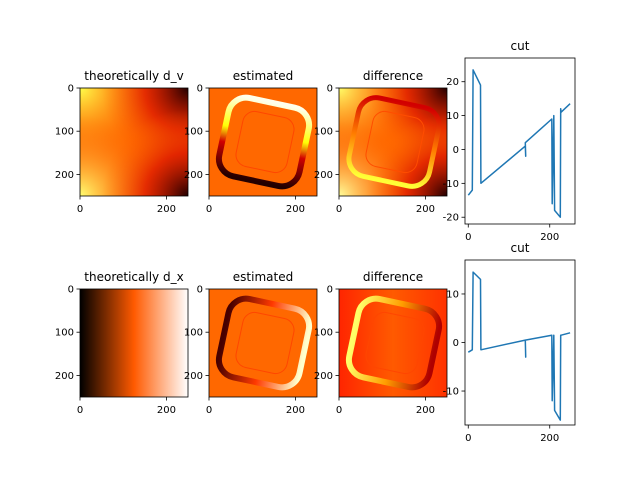  I want to click on y-tick-label: -20, so click(451, 218).